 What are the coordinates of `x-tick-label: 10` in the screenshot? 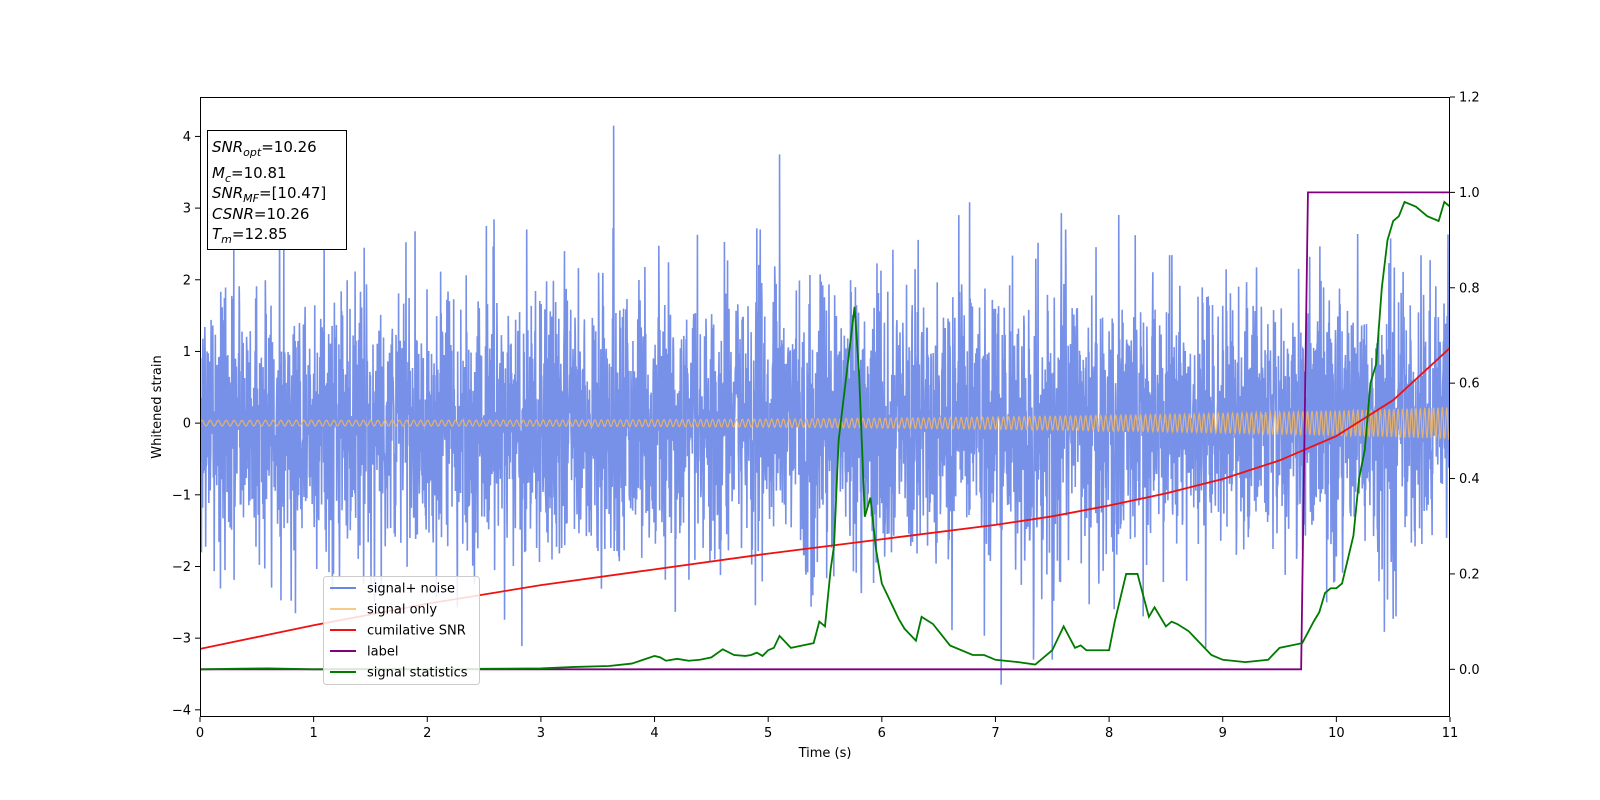 It's located at (1336, 733).